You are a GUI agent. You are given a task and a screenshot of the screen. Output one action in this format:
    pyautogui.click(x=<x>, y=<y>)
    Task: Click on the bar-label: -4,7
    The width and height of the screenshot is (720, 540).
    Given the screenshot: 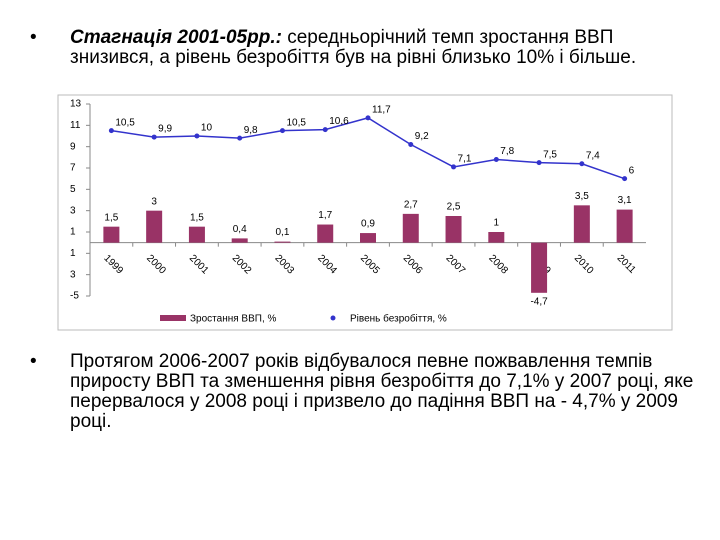 What is the action you would take?
    pyautogui.click(x=539, y=301)
    